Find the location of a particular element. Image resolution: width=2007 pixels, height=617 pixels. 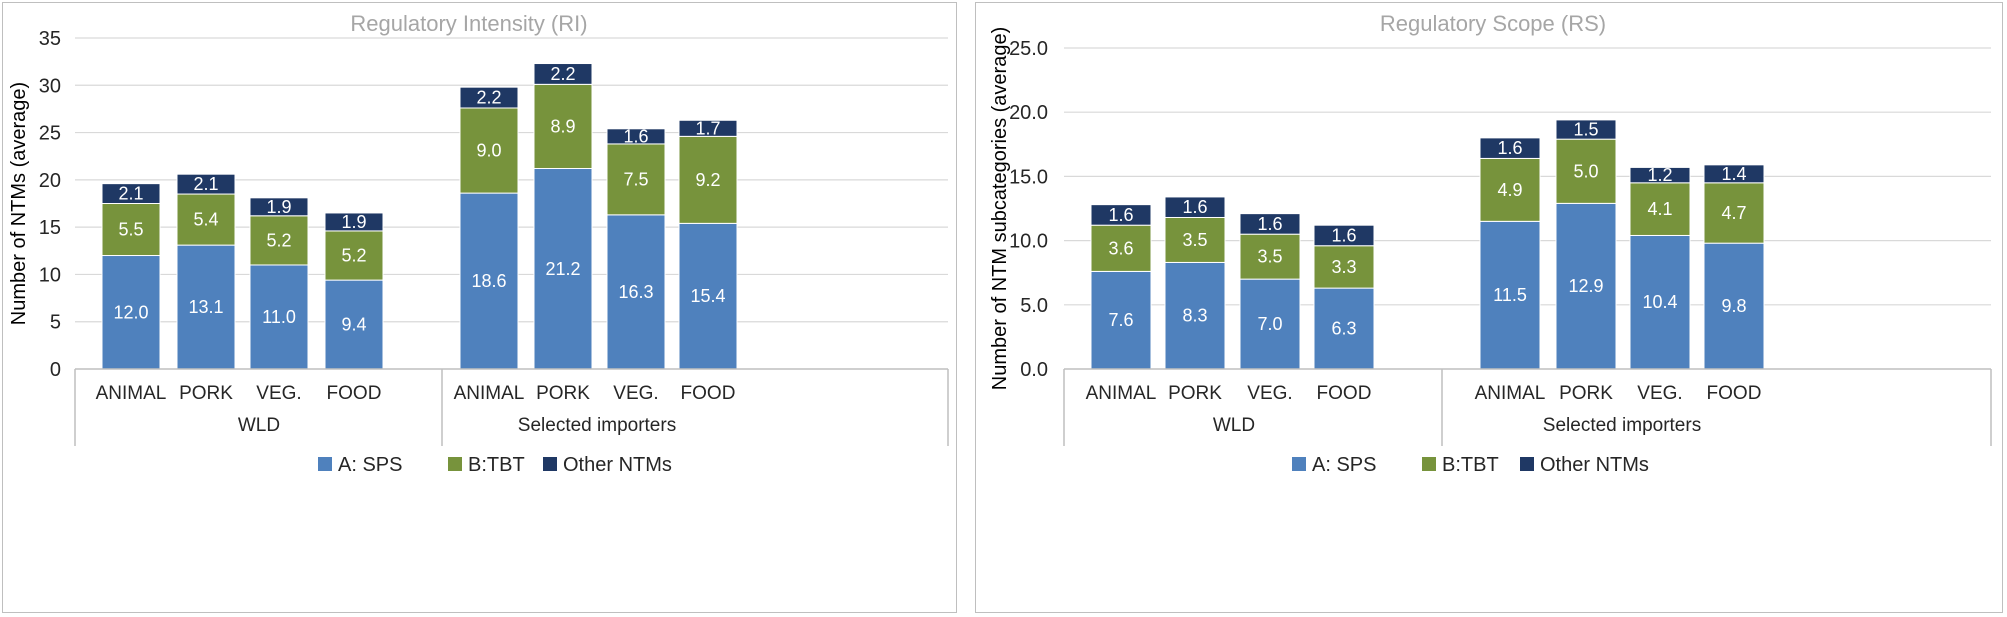

ri-group-label: Selected importers is located at coordinates (597, 425).